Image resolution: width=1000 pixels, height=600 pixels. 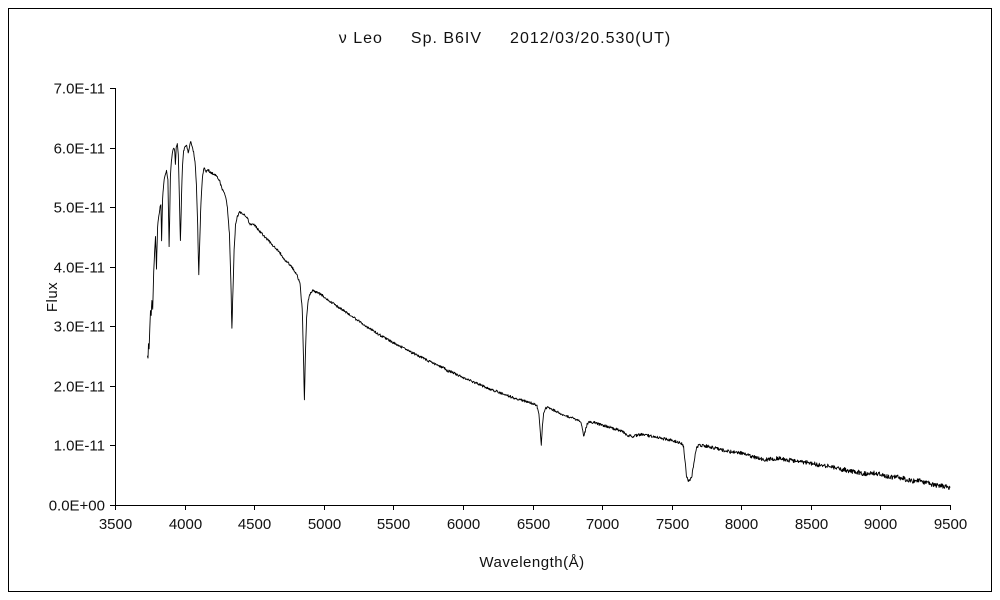 What do you see at coordinates (79, 89) in the screenshot?
I see `y-tick-label: 7.0E-11` at bounding box center [79, 89].